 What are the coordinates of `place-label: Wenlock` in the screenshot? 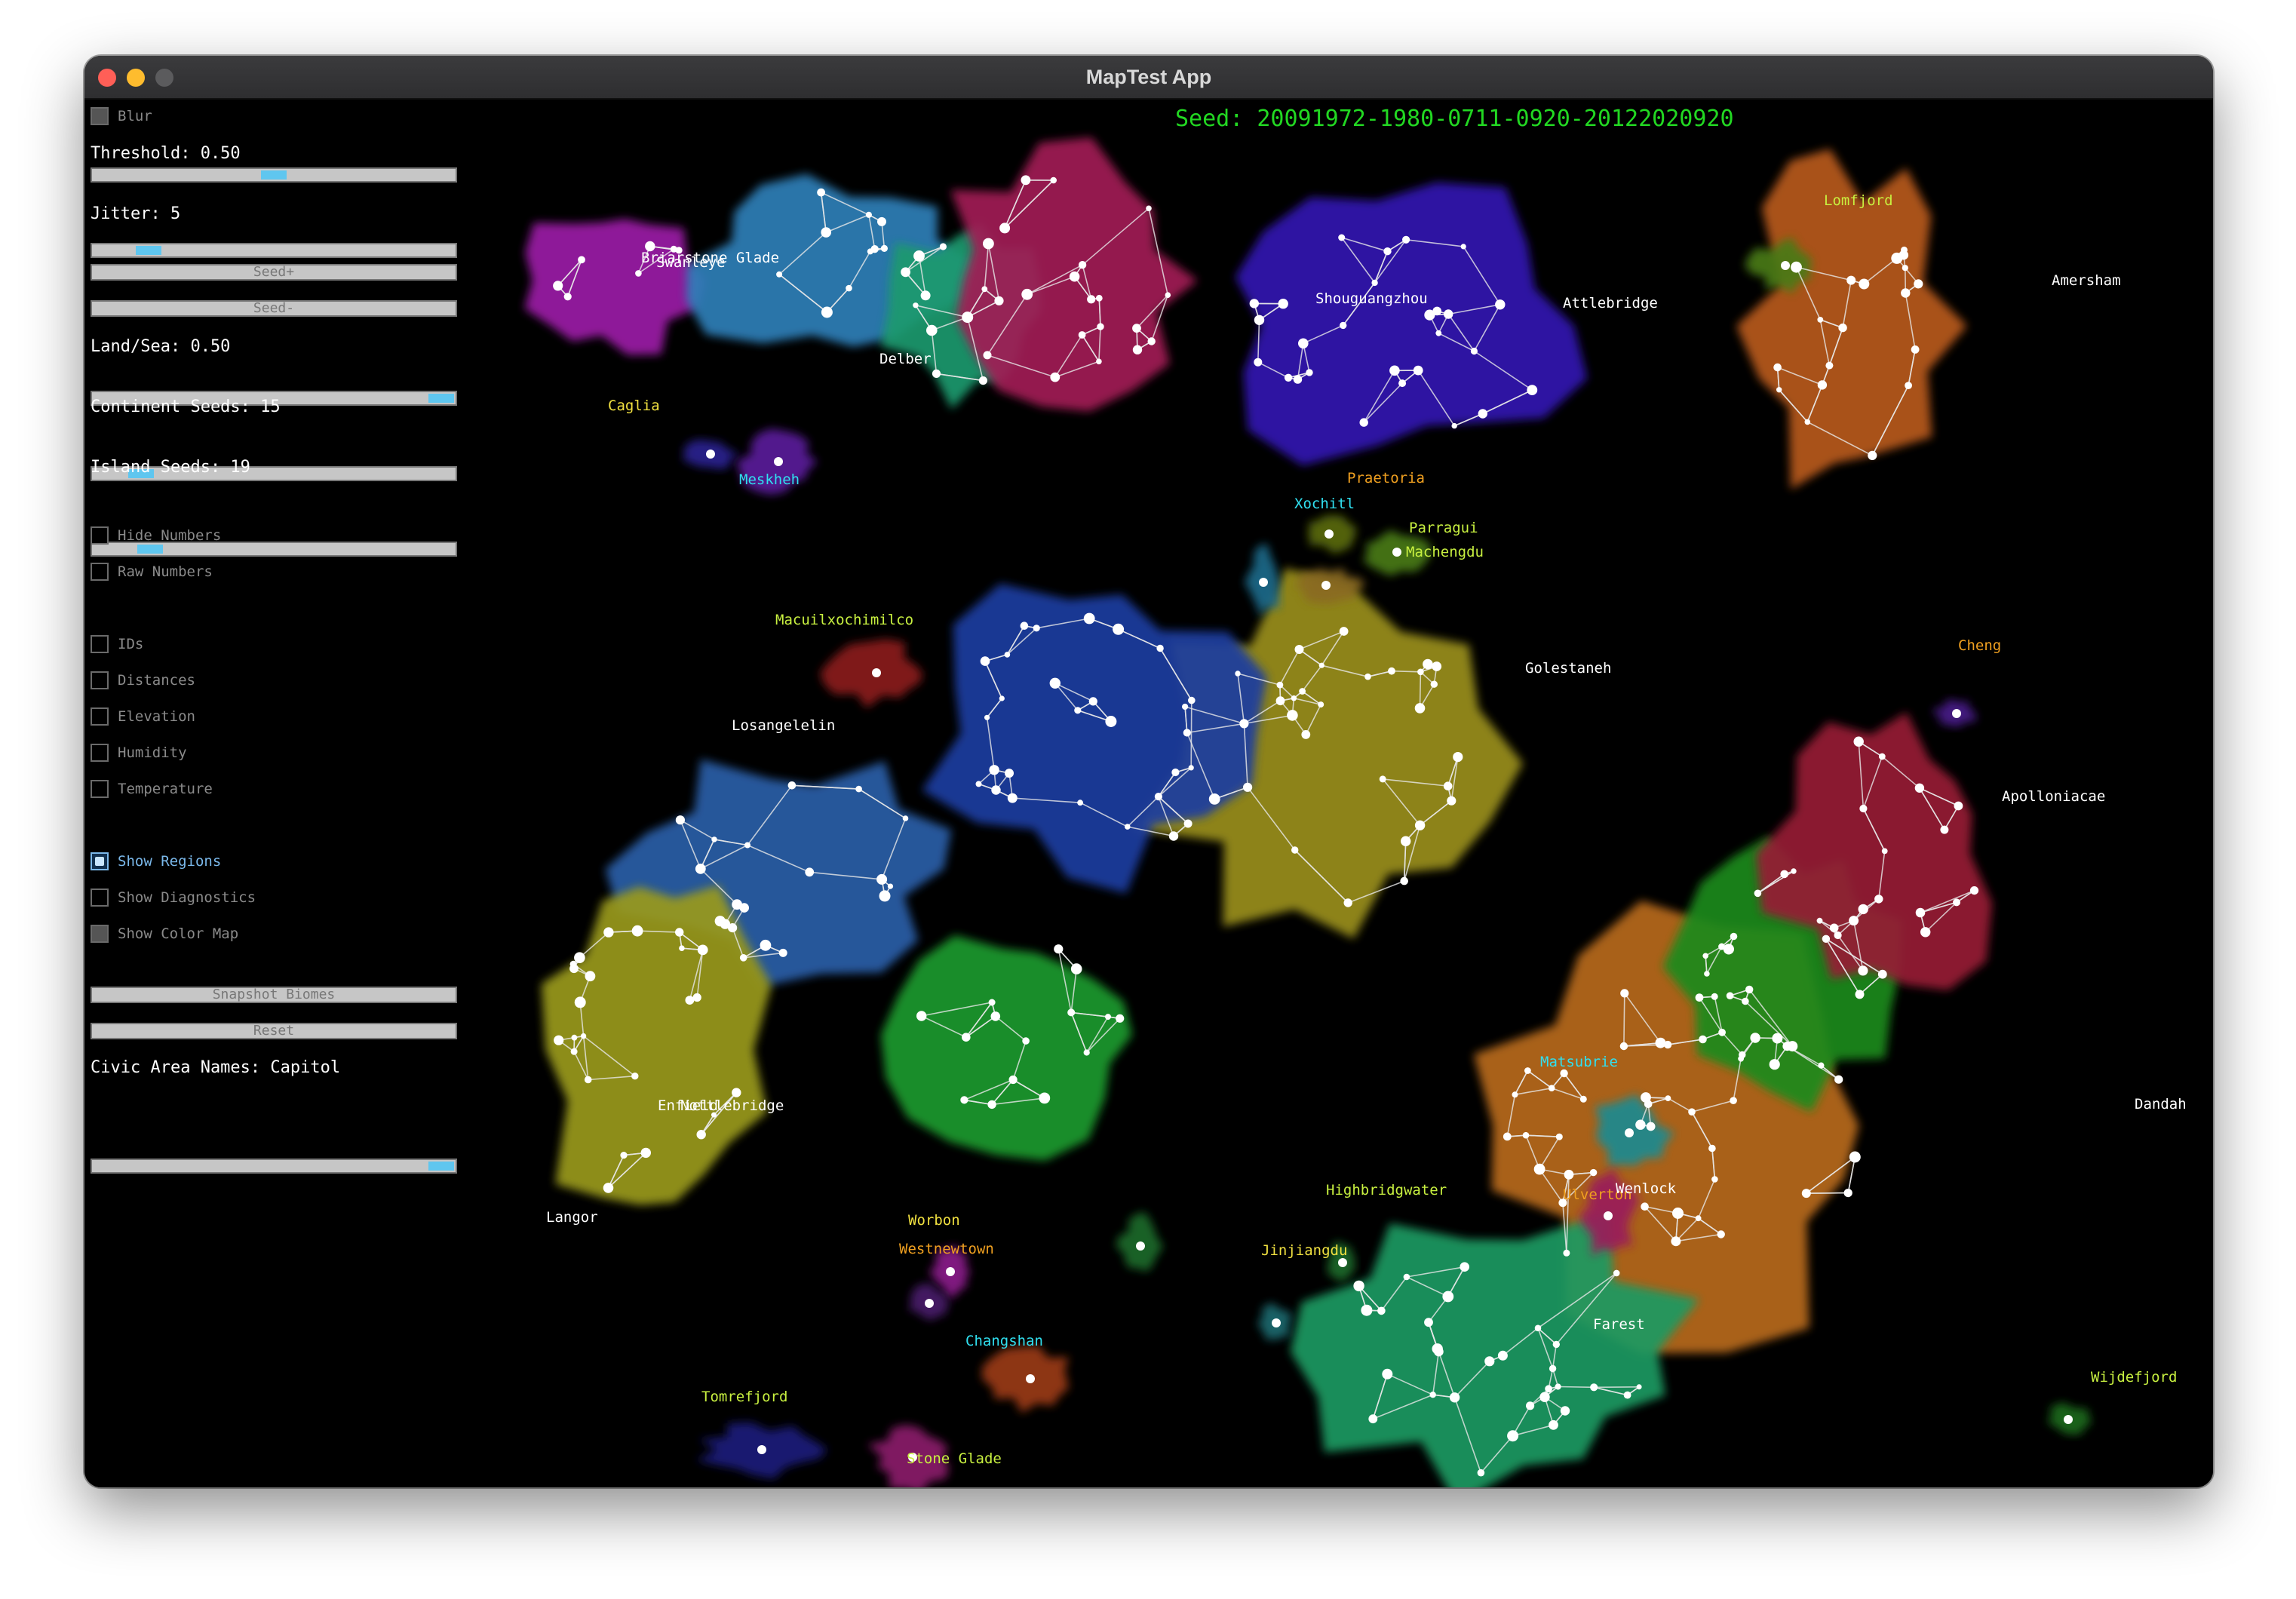 It's located at (1647, 1188).